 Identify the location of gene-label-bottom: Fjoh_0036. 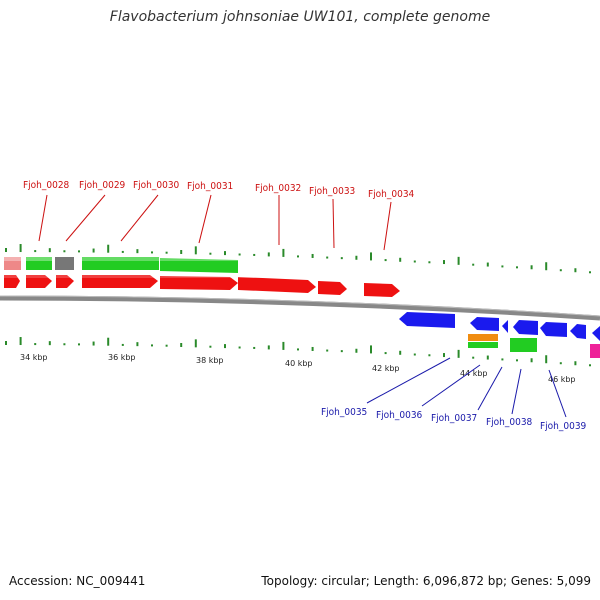
(399, 415).